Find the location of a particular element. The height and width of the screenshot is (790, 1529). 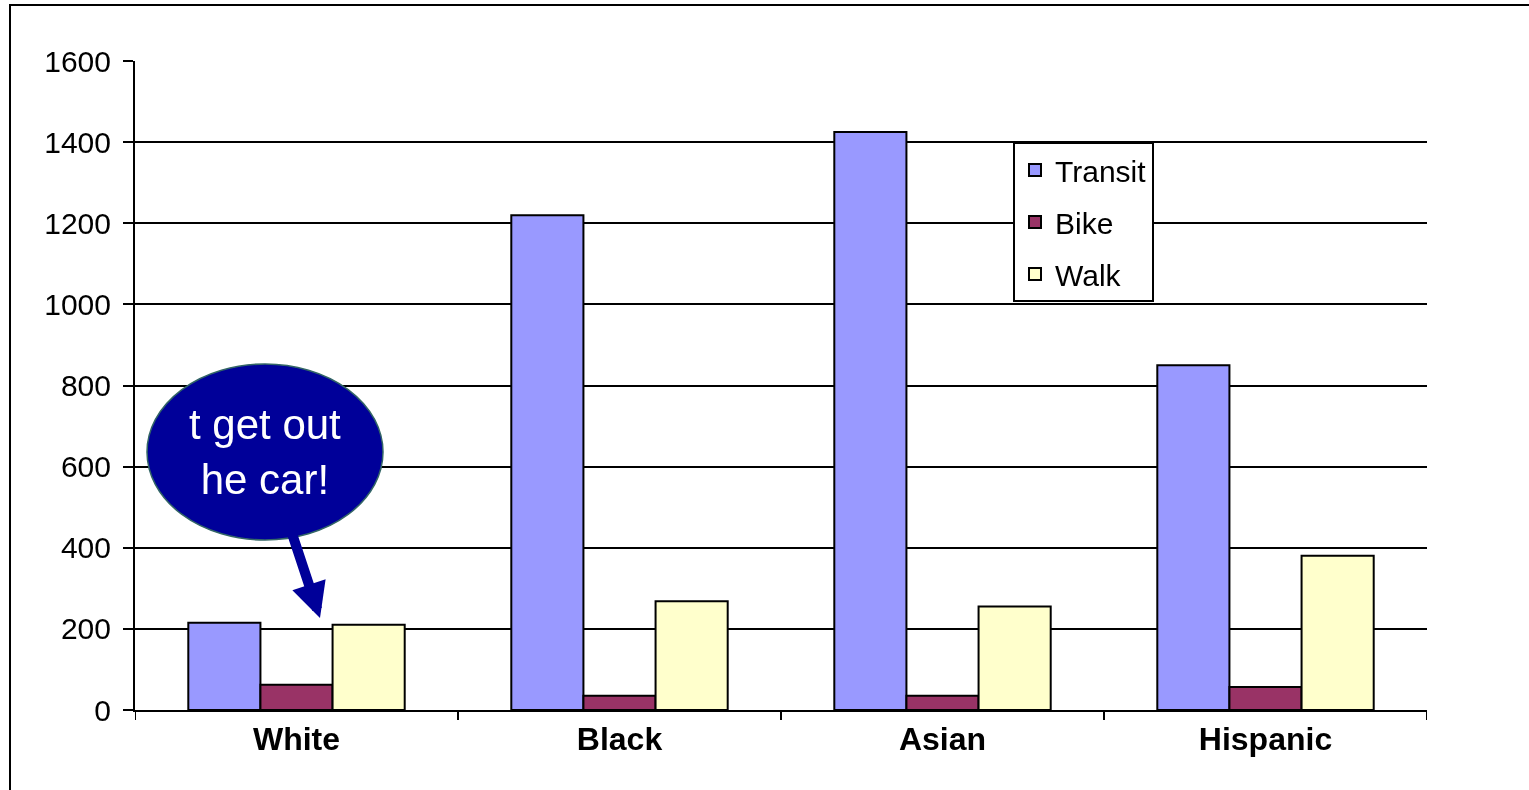

y-tick-label: 1200 is located at coordinates (77, 223).